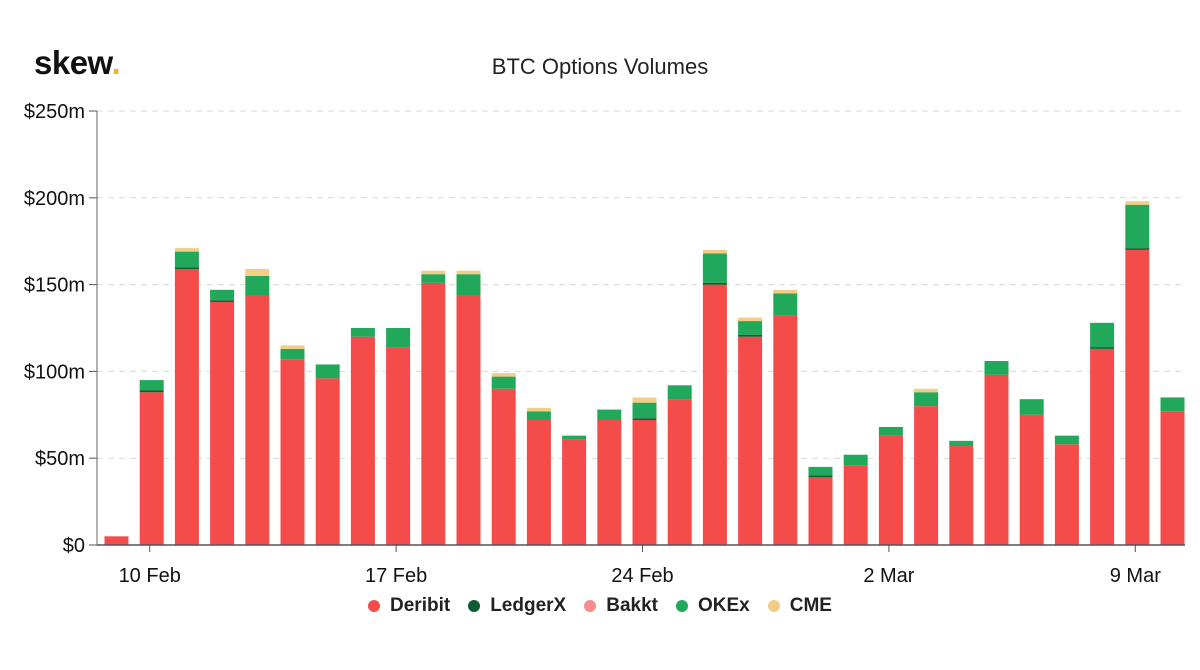 Image resolution: width=1200 pixels, height=670 pixels. Describe the element at coordinates (642, 576) in the screenshot. I see `x-tick-label: 24 Feb` at that location.